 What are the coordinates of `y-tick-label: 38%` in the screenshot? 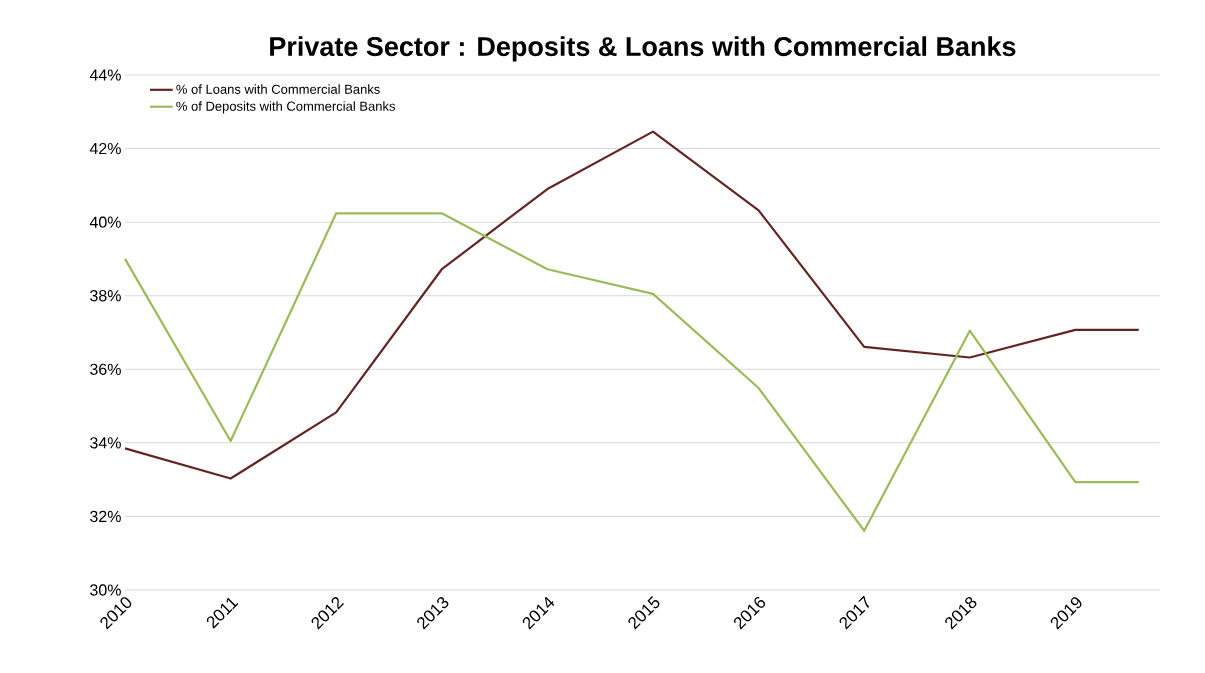 It's located at (105, 296).